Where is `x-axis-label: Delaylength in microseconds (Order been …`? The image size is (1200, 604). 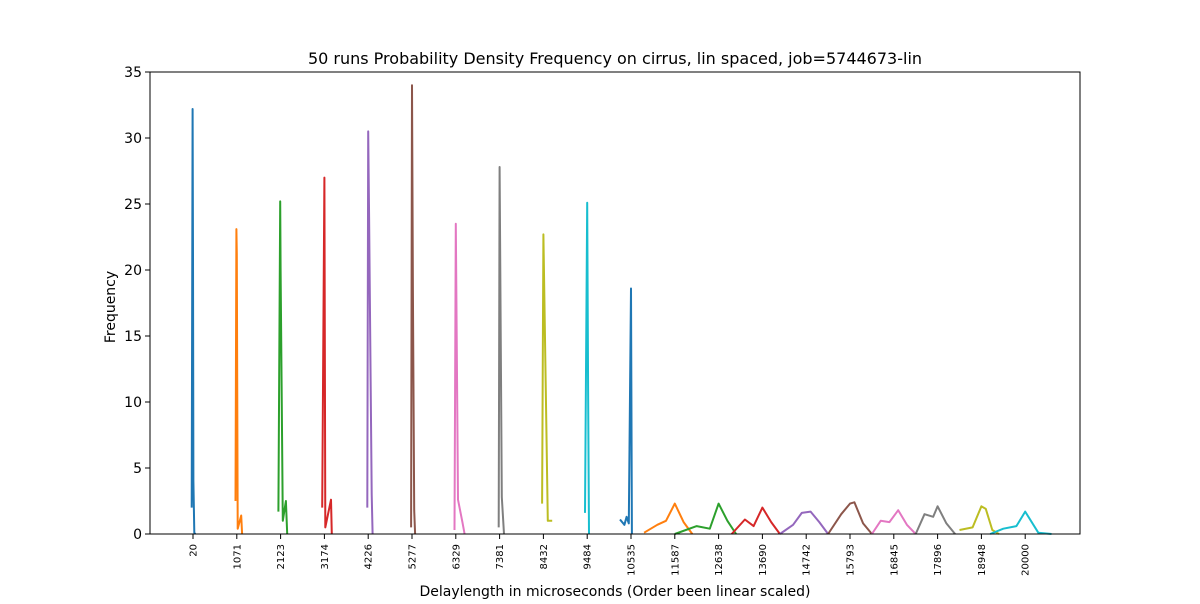 x-axis-label: Delaylength in microseconds (Order been … is located at coordinates (615, 592).